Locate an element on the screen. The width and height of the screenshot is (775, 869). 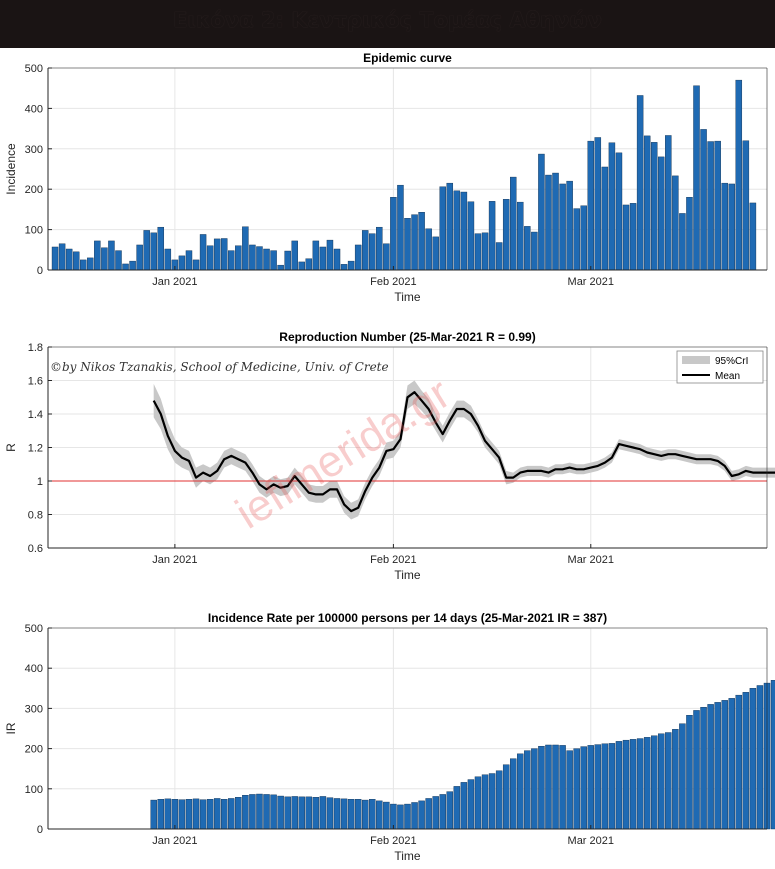
banner: Εικόνα 2: Κεντρικός Τομέας Αθηνών is located at coordinates (387, 24).